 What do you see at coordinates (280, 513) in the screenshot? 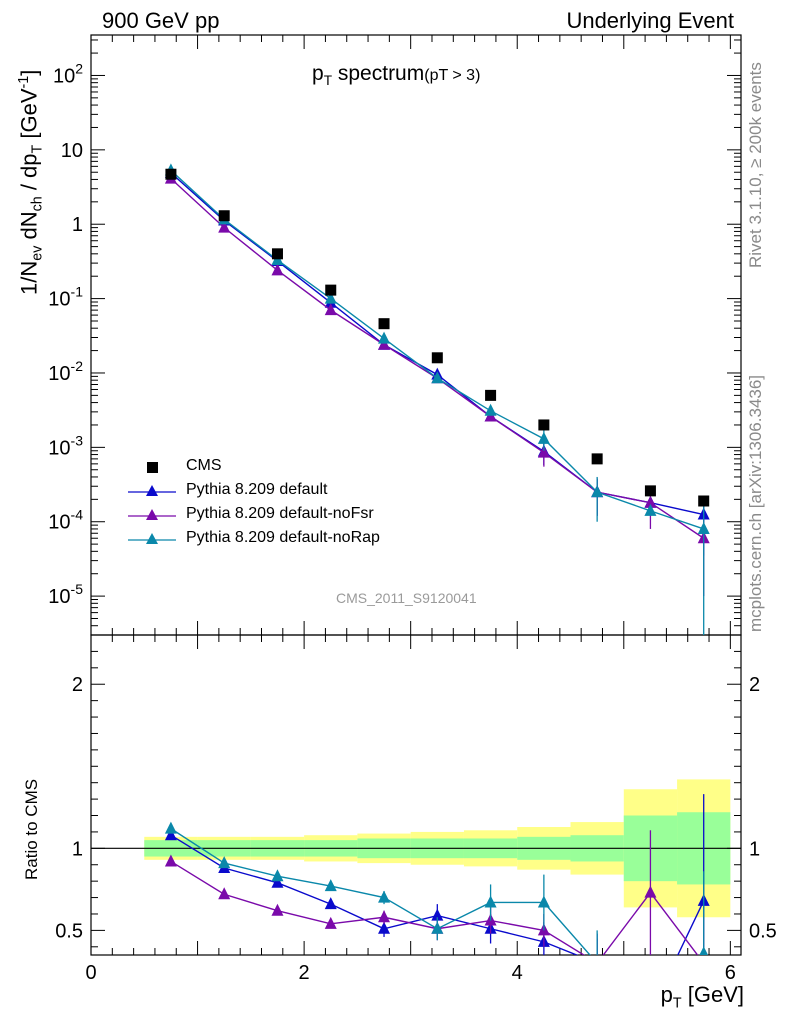
I see `legend-label: Pythia 8.209 default-noFsr` at bounding box center [280, 513].